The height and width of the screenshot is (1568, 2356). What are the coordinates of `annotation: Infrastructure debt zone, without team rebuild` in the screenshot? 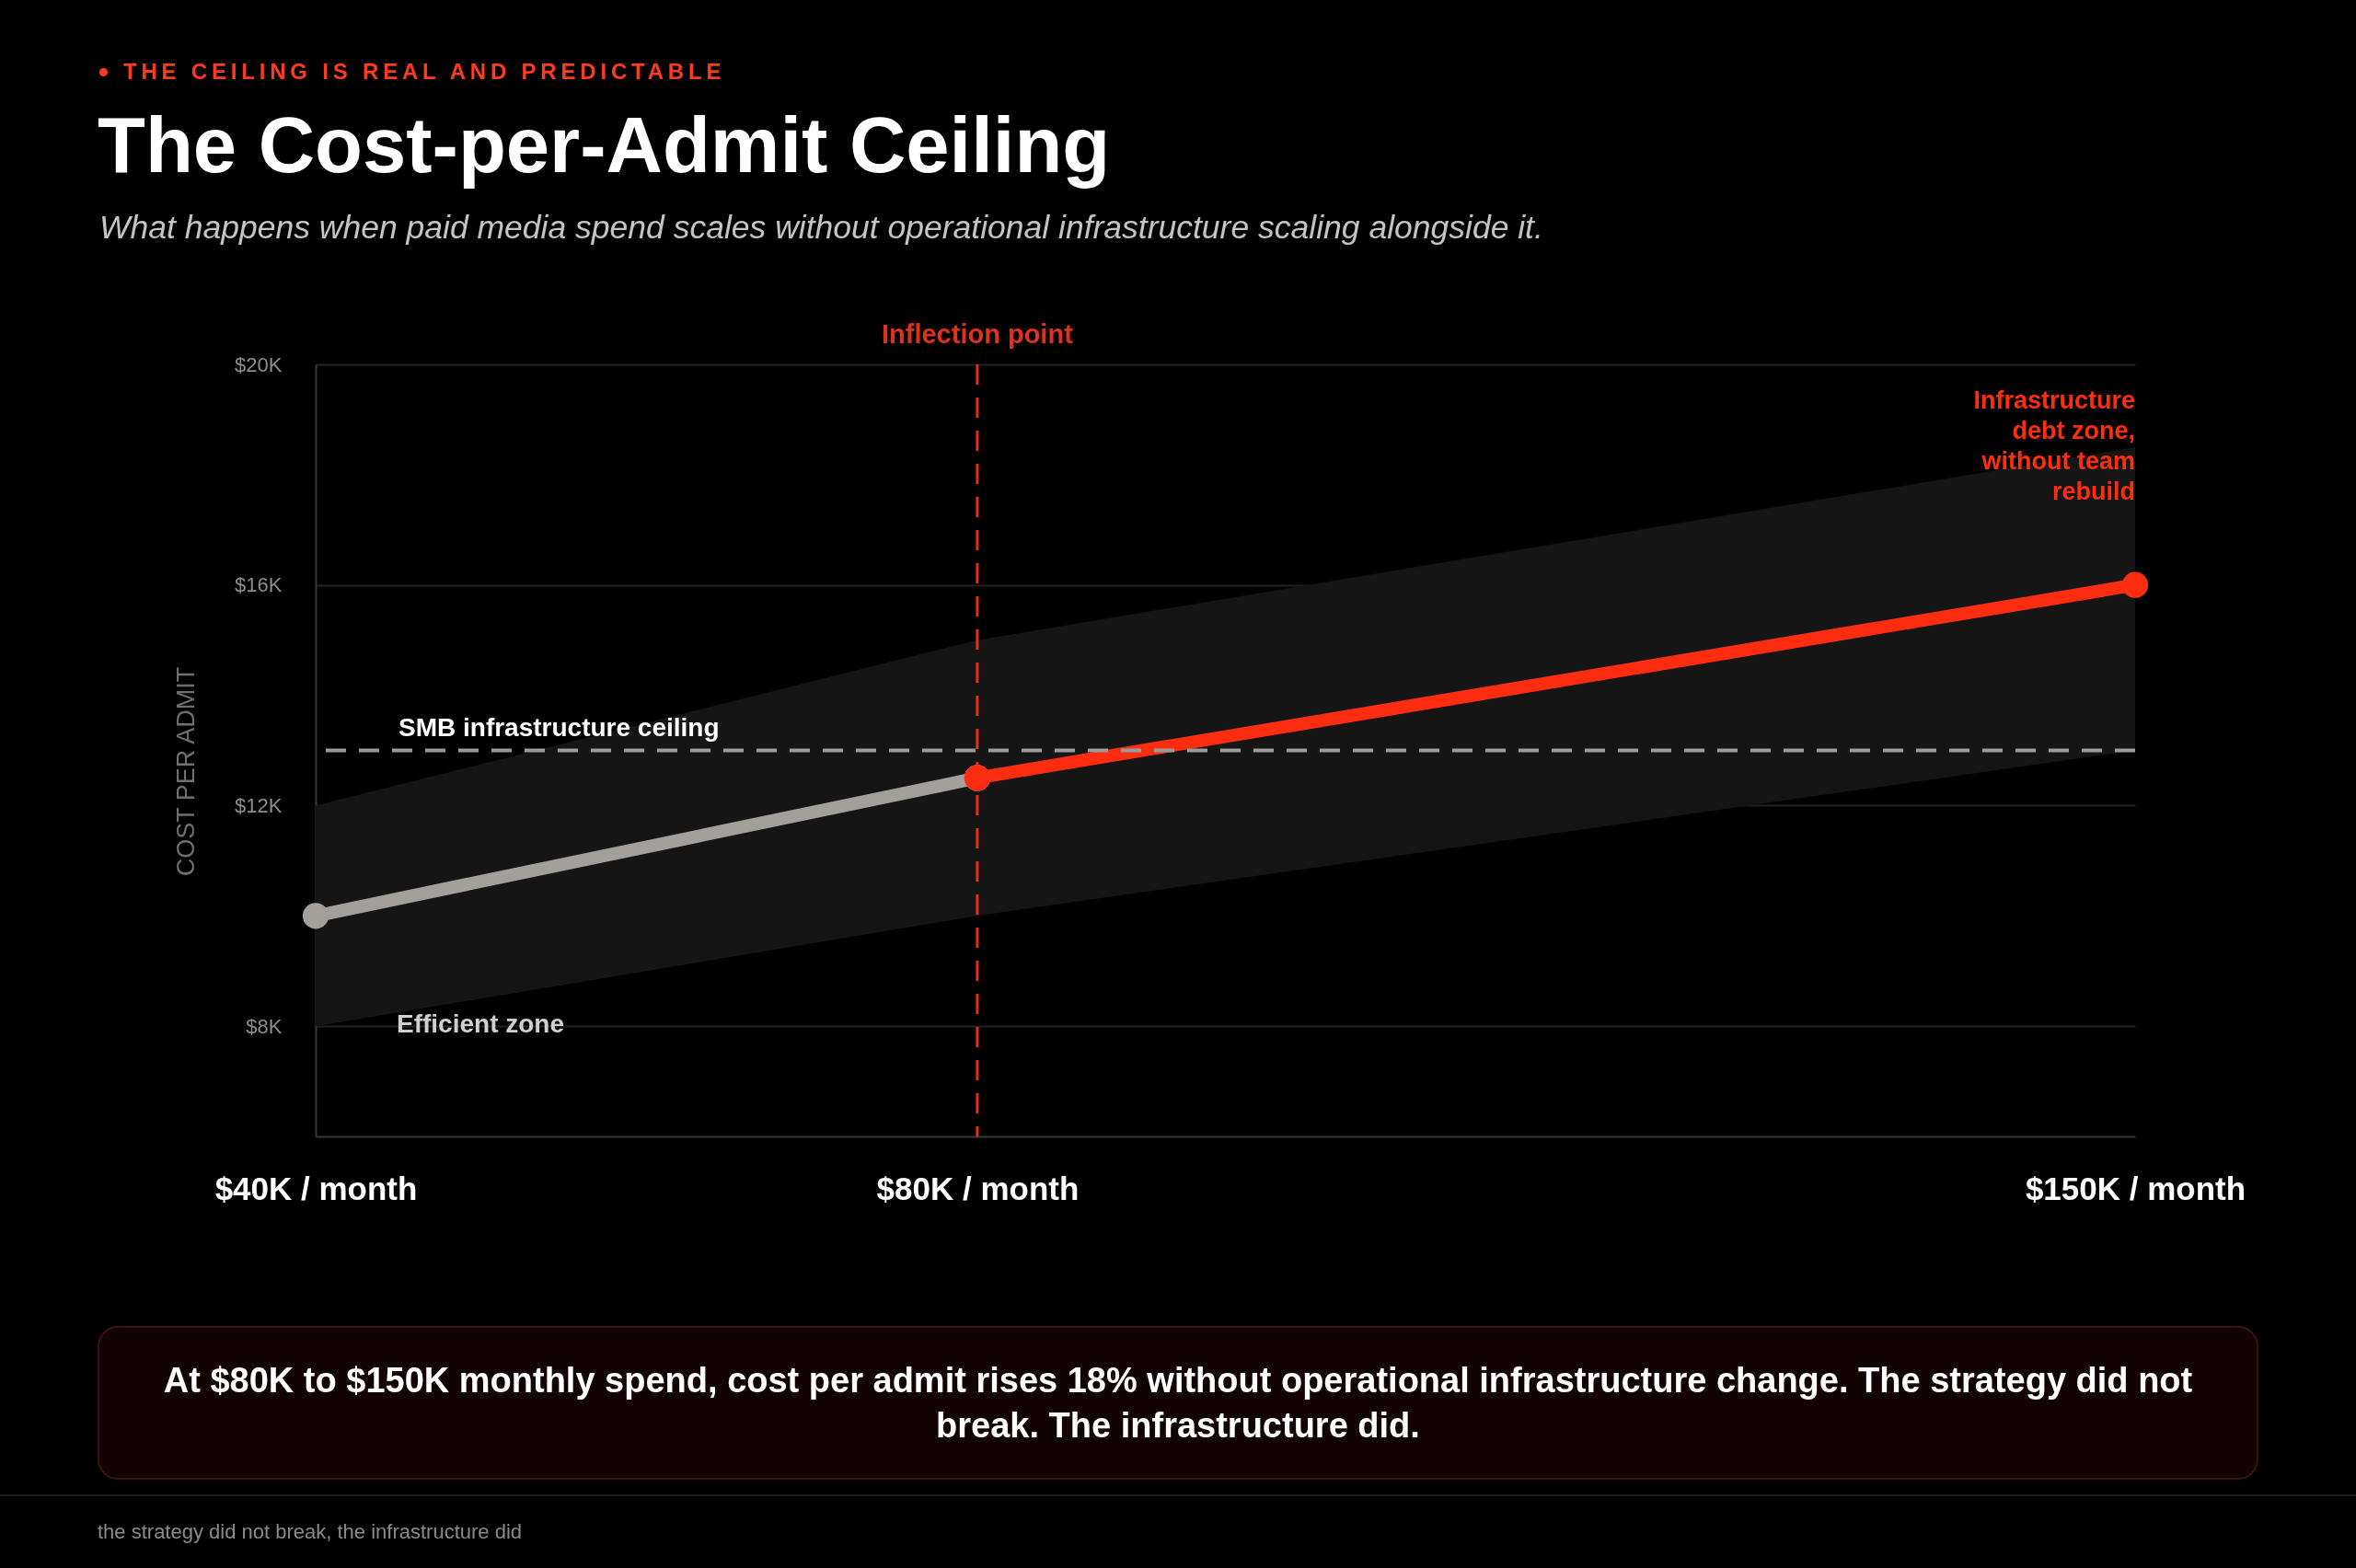 It's located at (2054, 446).